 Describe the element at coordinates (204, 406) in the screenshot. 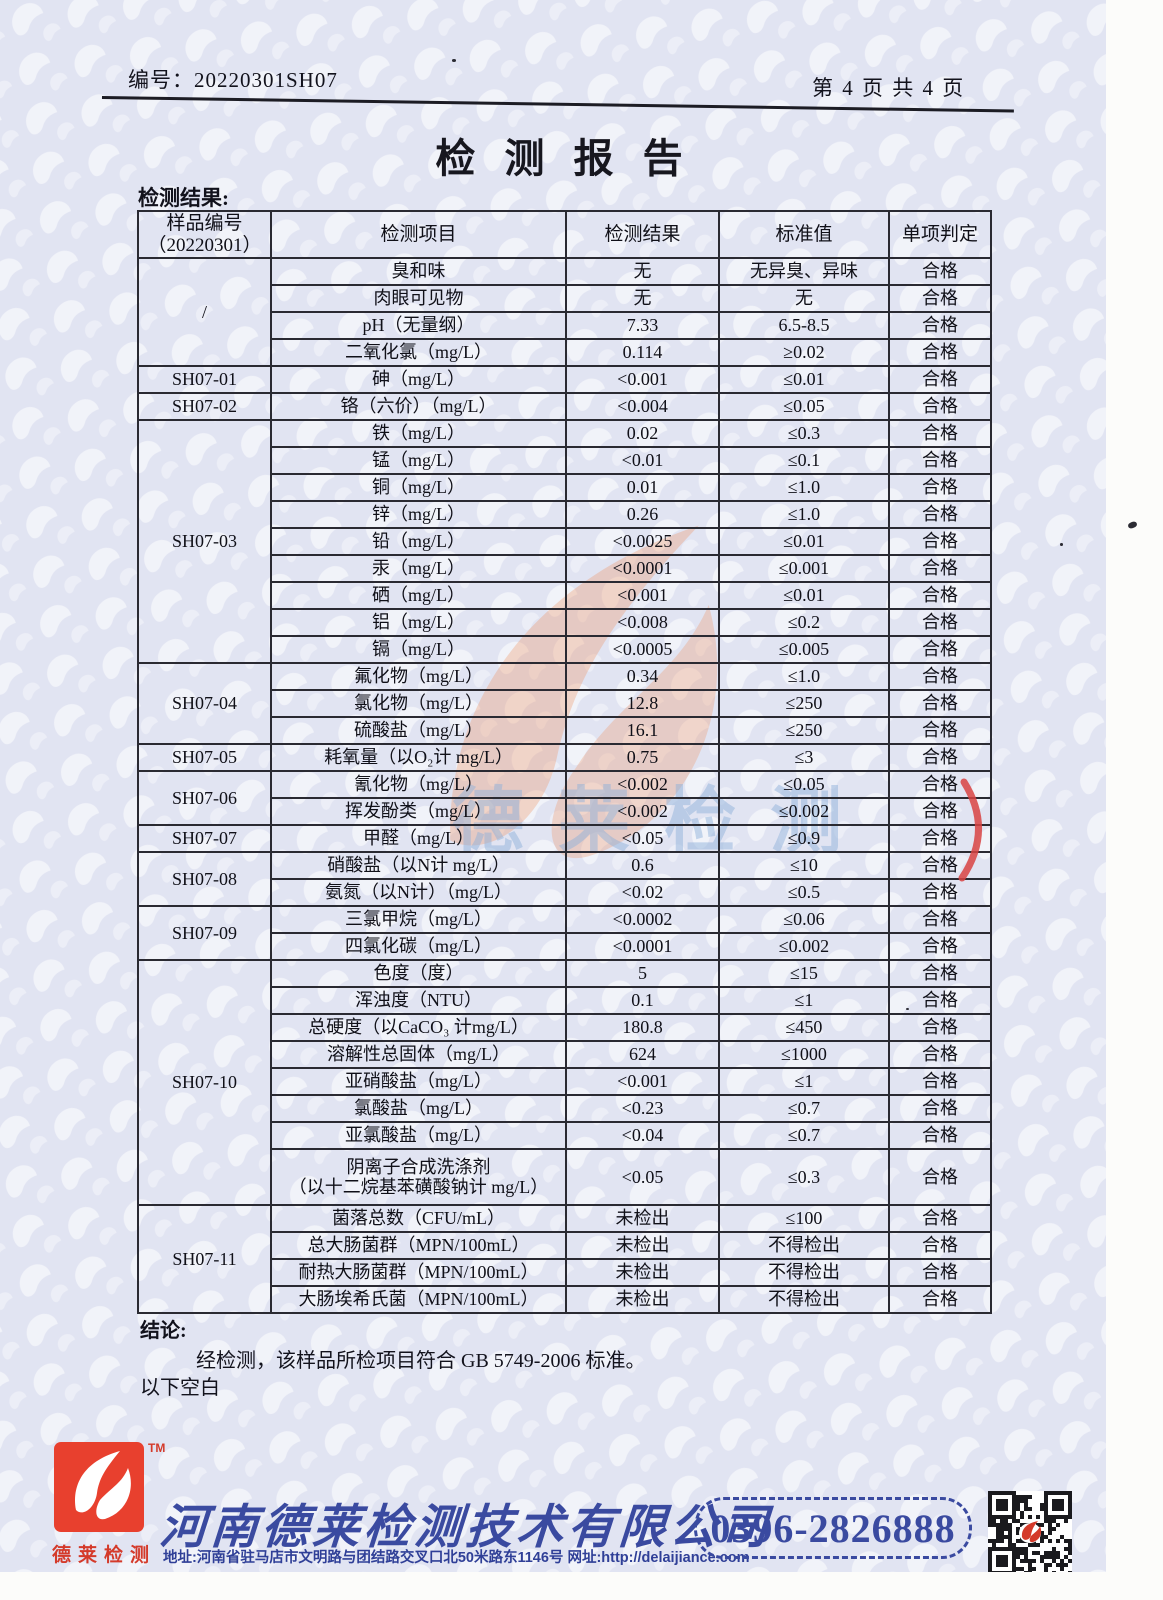

I see `cell-sample-id: SH07-02` at that location.